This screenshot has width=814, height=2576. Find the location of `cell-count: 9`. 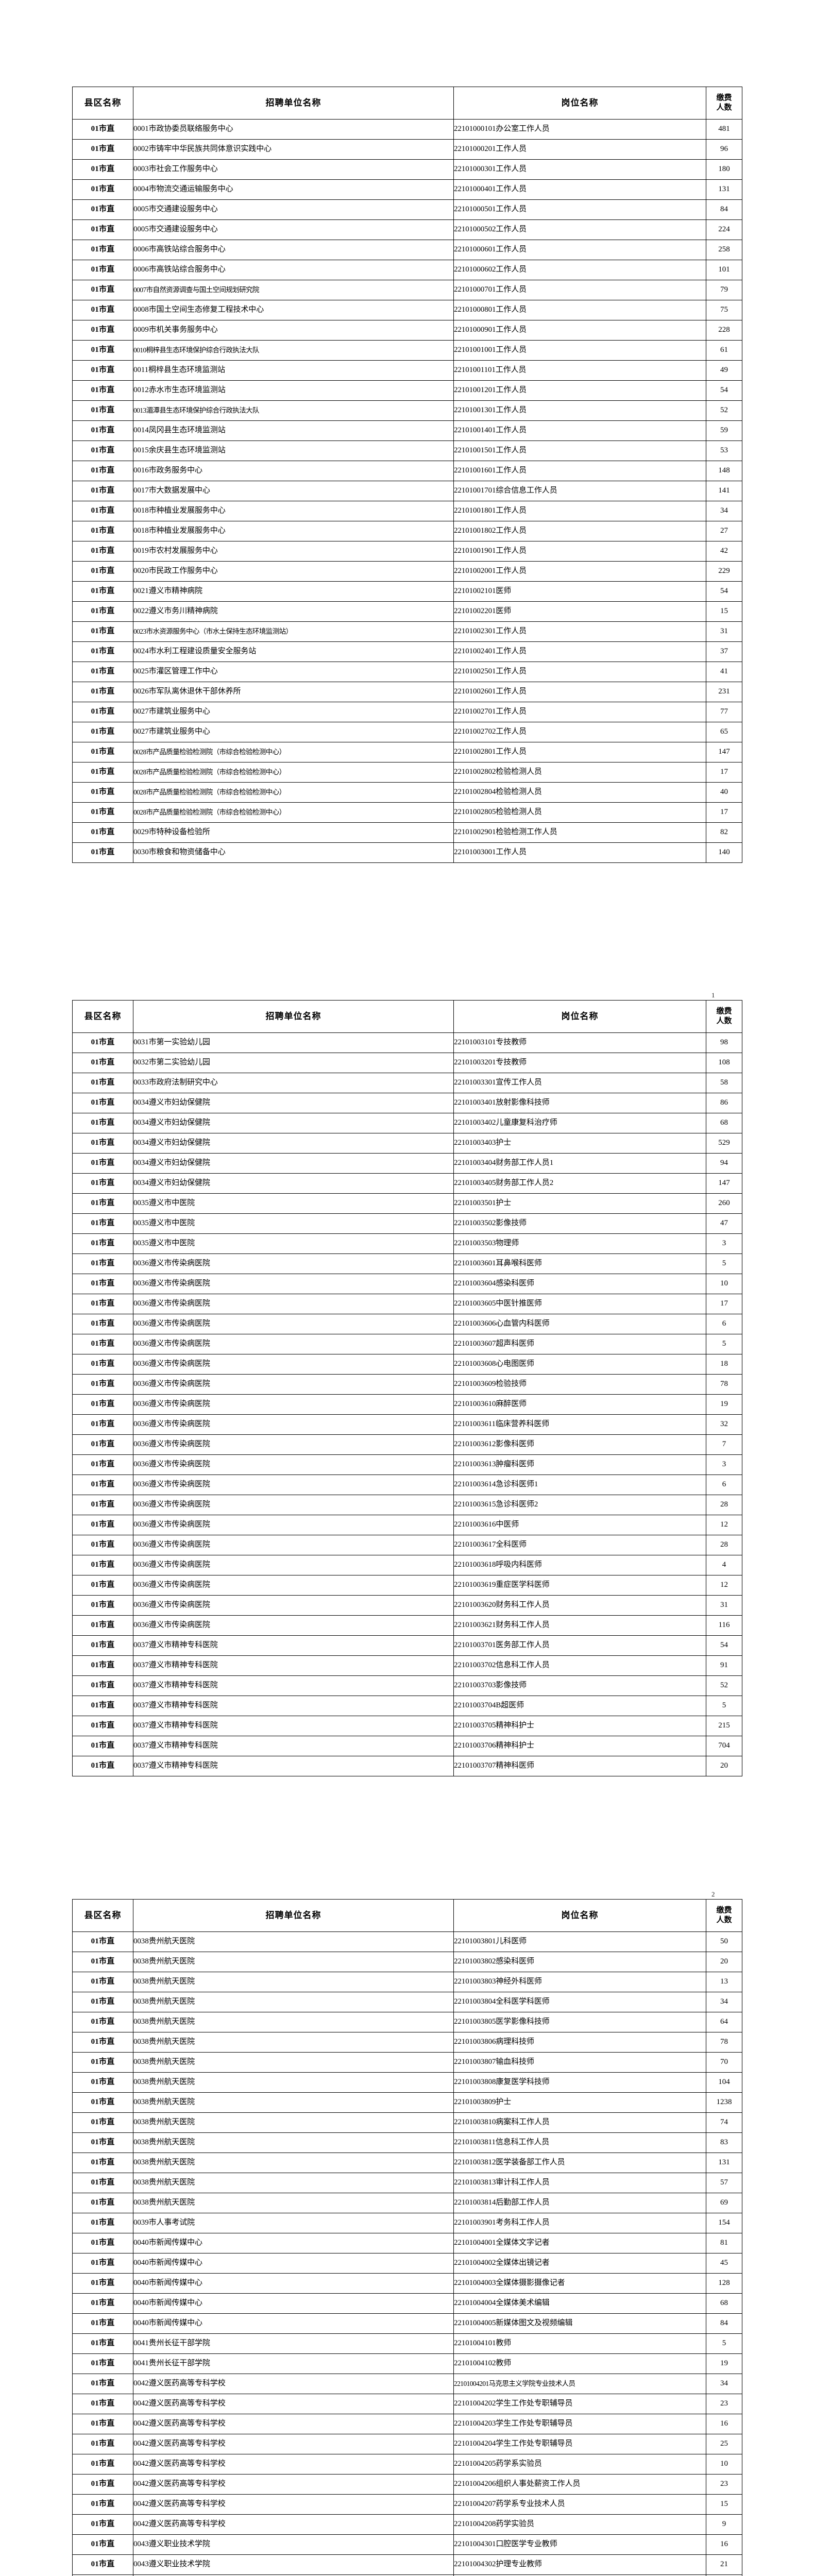

cell-count: 9 is located at coordinates (724, 2524).